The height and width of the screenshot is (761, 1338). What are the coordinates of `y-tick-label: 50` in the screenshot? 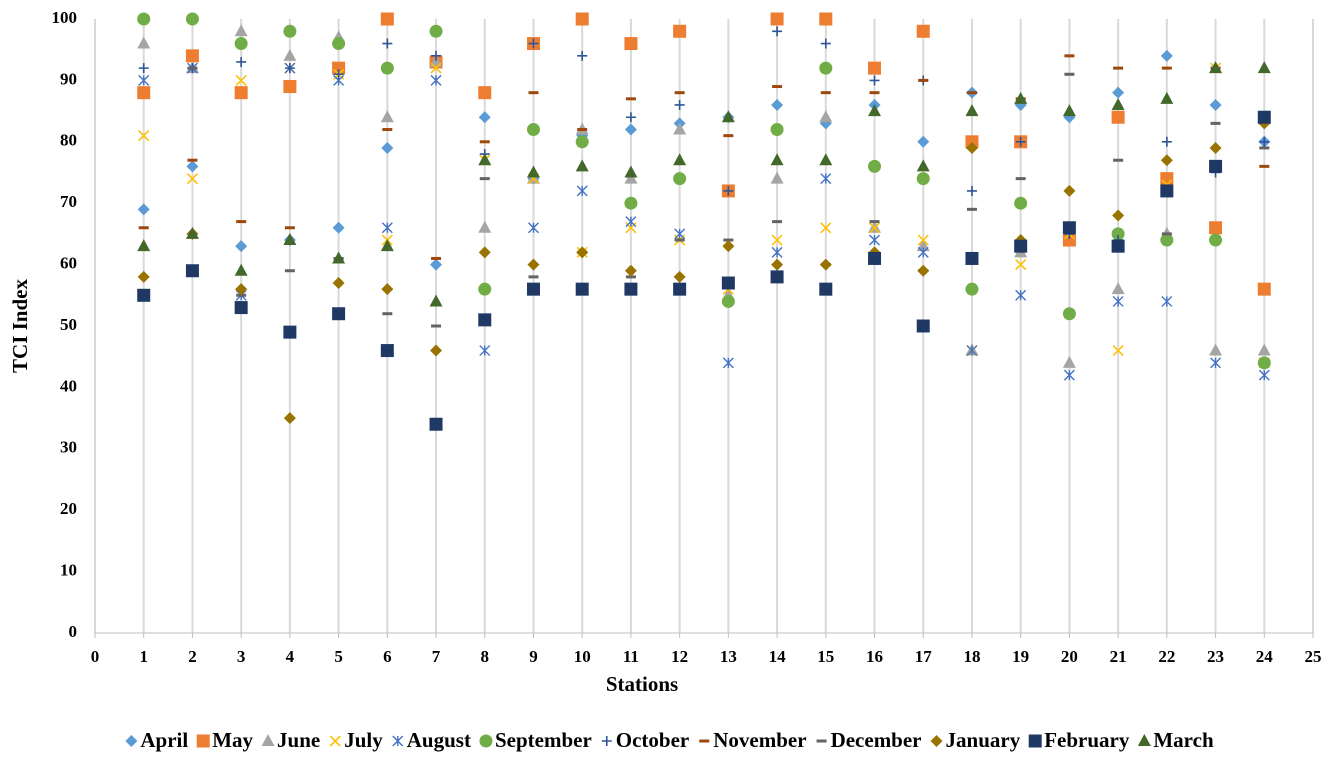 It's located at (68, 324).